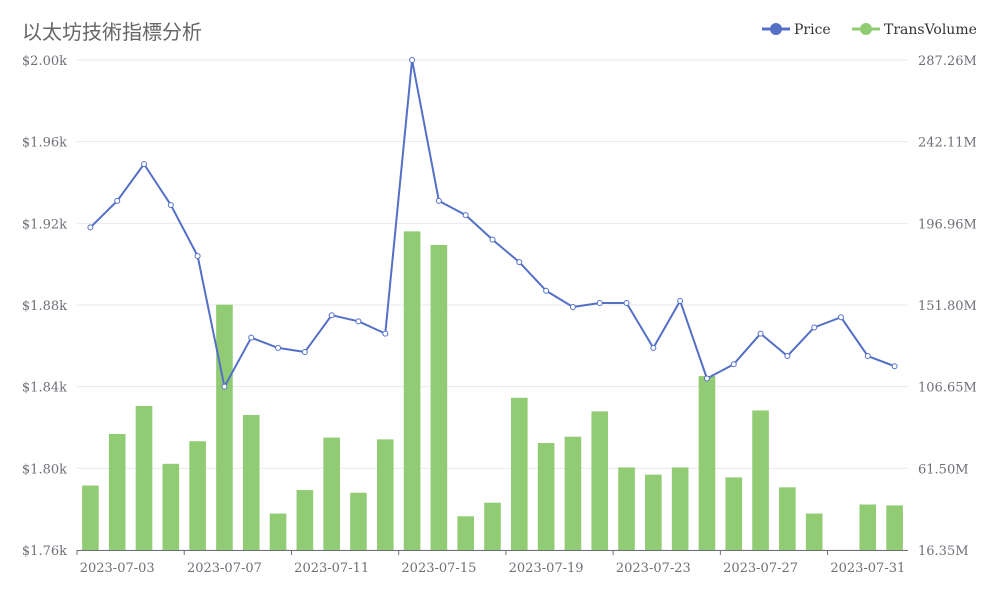 This screenshot has width=1000, height=600. Describe the element at coordinates (947, 143) in the screenshot. I see `y-right-tick-label: 242.11M` at that location.